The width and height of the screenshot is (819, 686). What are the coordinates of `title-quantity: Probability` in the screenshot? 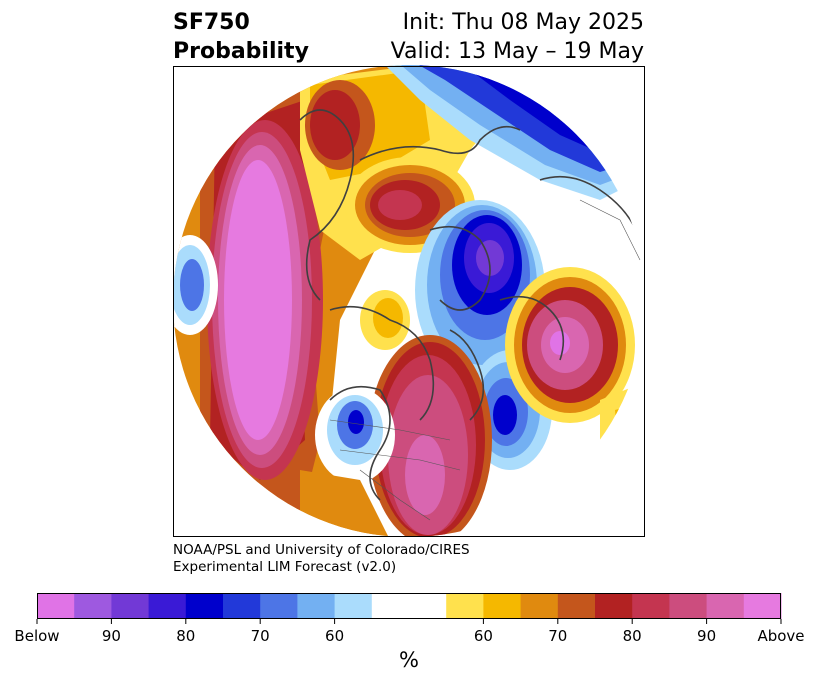 It's located at (241, 51).